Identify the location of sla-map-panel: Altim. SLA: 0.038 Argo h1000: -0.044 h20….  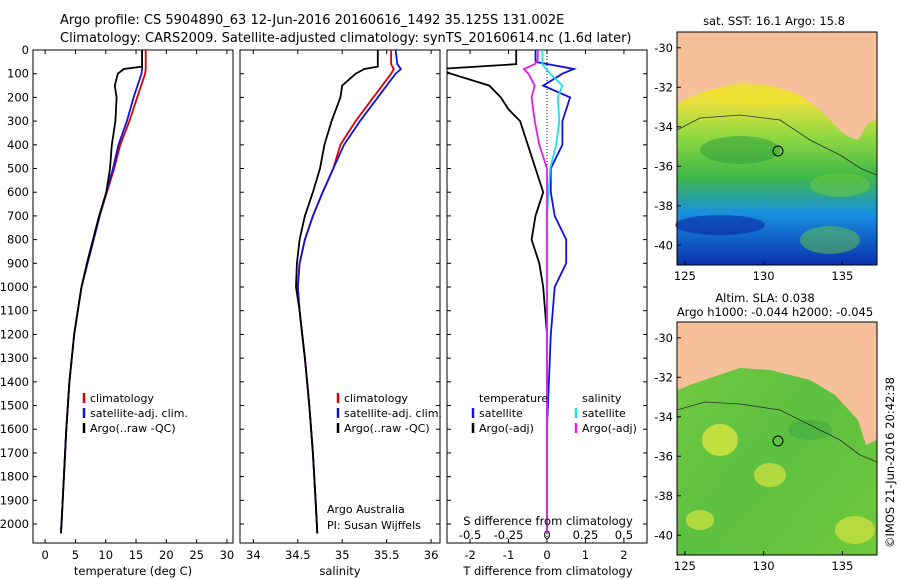
(766, 432).